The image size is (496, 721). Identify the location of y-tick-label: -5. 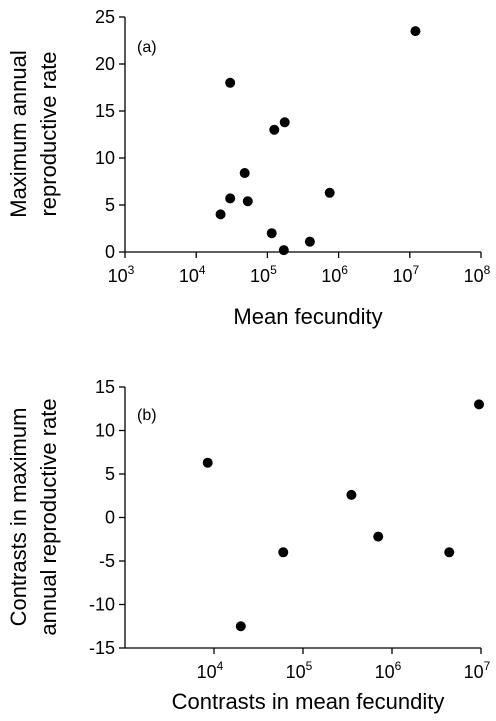
(107, 561).